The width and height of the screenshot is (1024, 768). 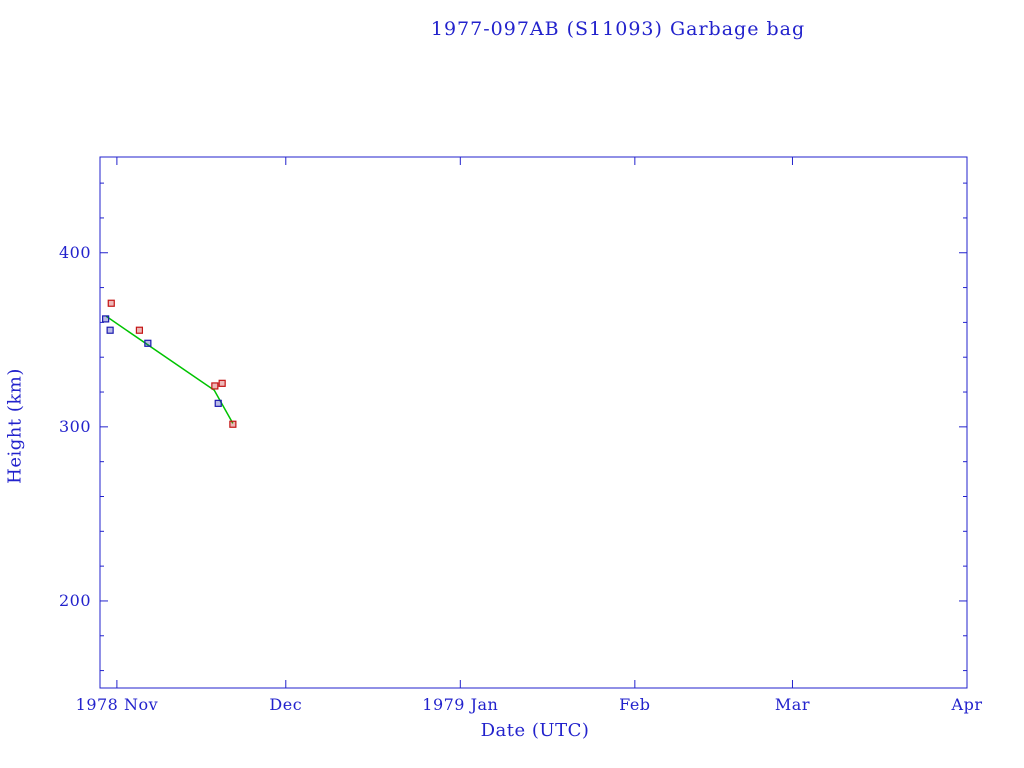 I want to click on mean-height-fit-line, so click(x=169, y=369).